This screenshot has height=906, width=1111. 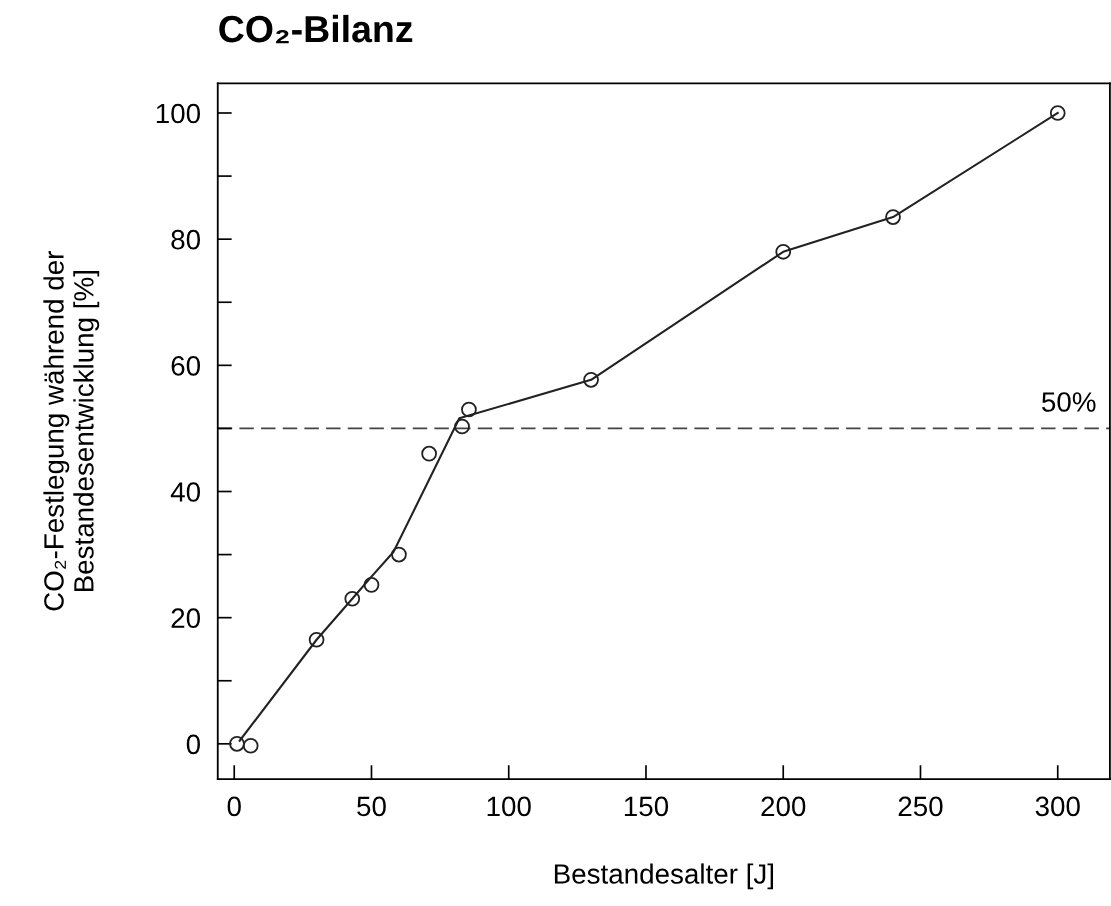 I want to click on y-tick-label: 100, so click(x=178, y=113).